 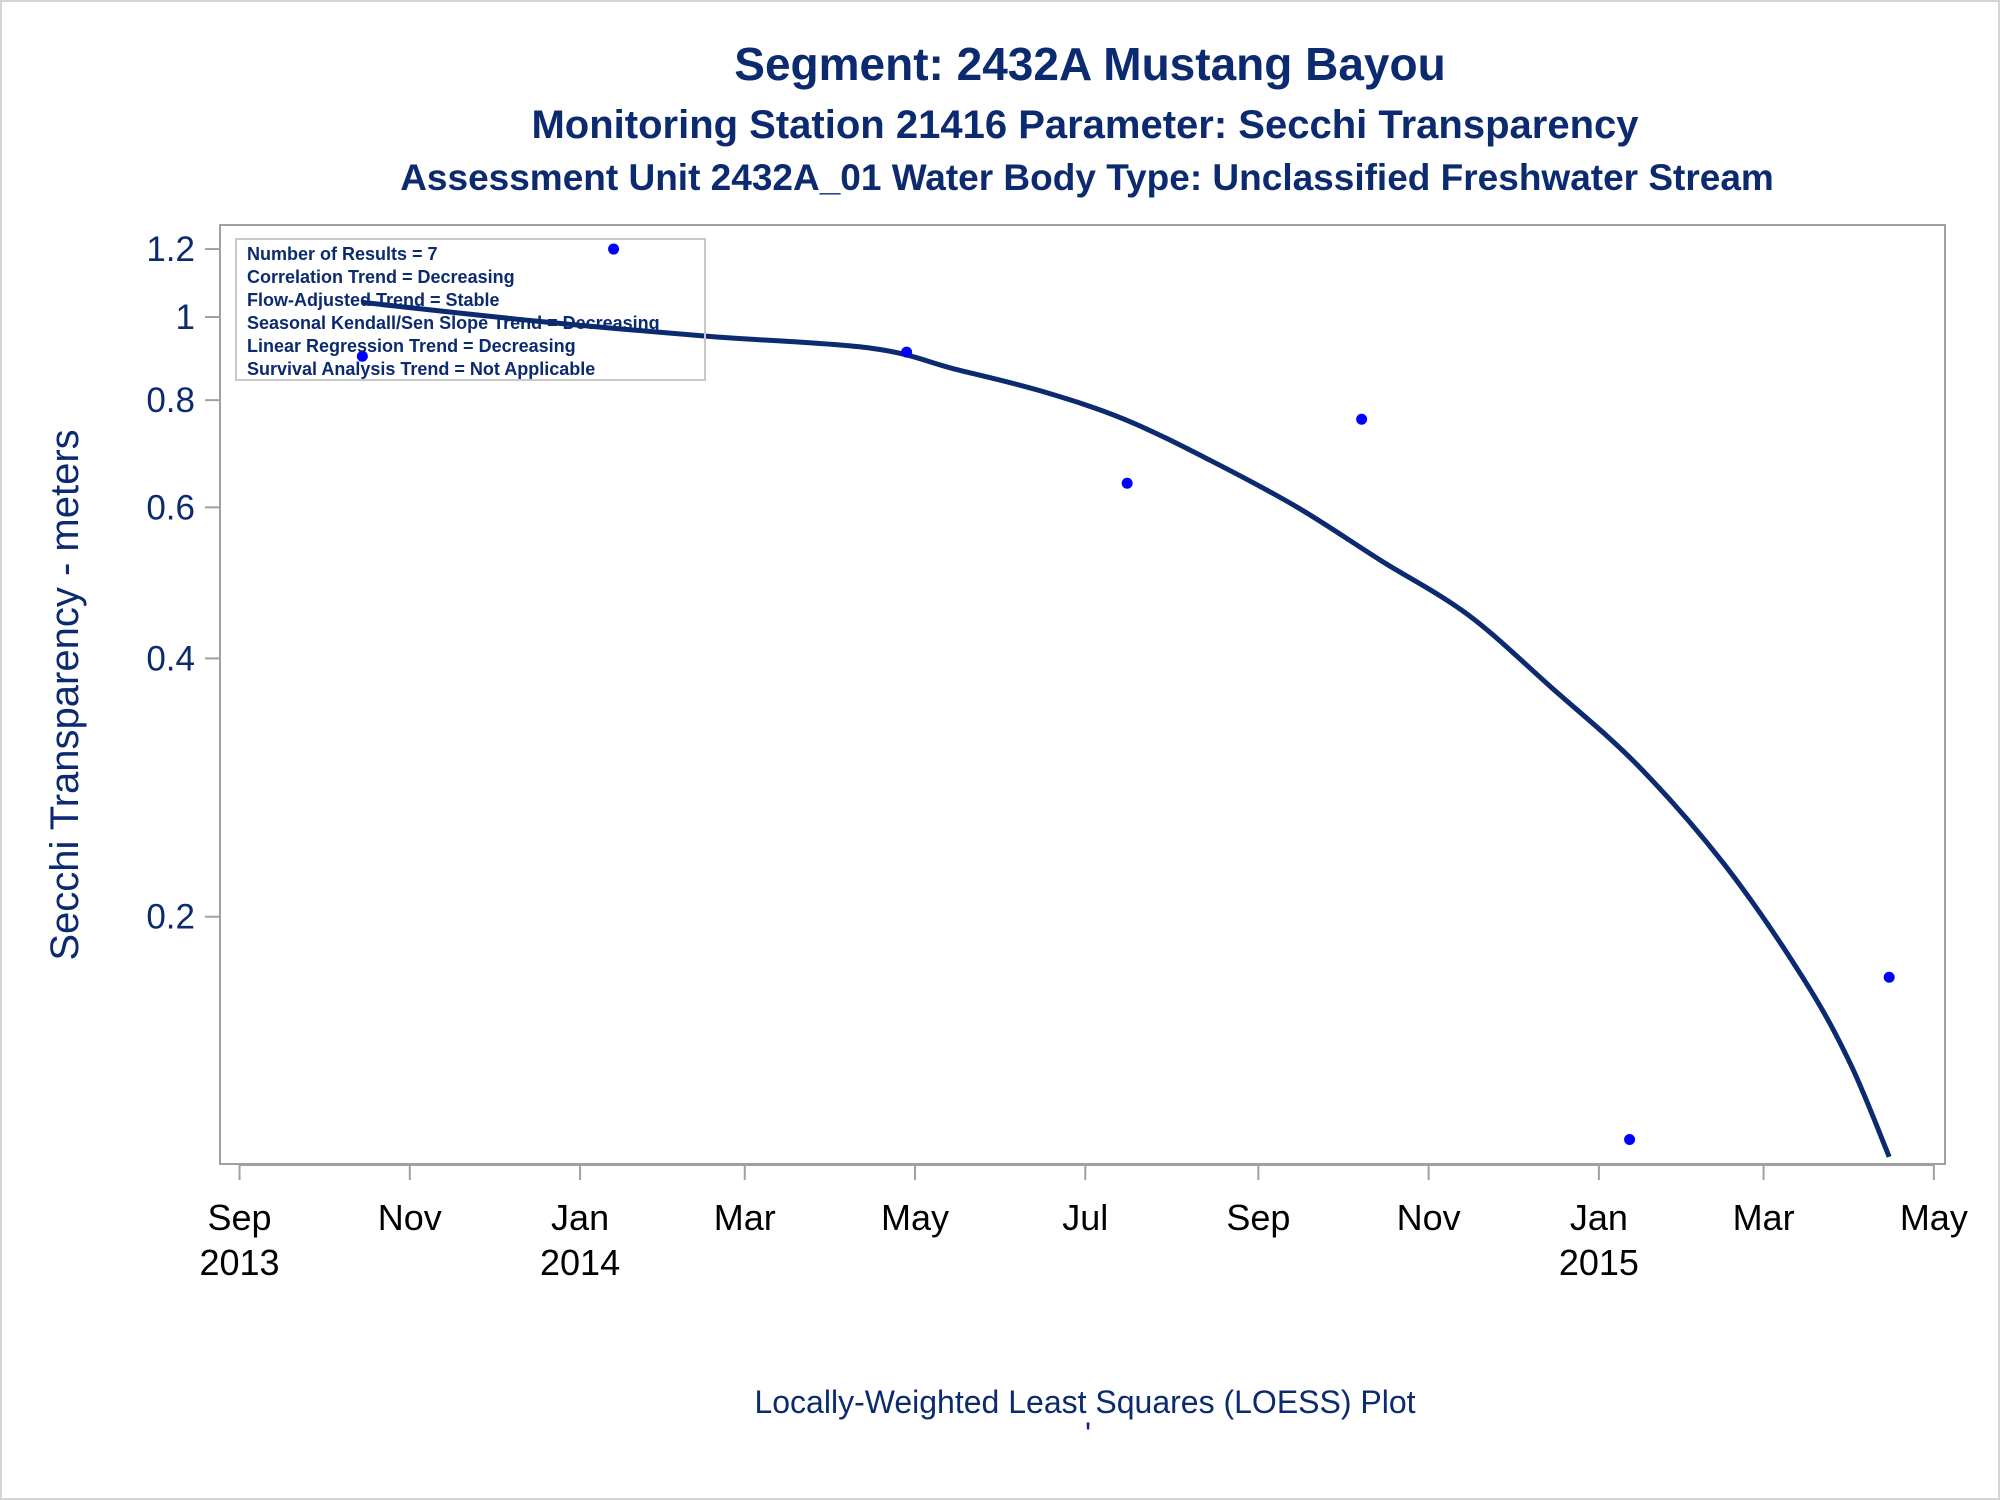 I want to click on y-tick-label: 0.2, so click(x=170, y=917).